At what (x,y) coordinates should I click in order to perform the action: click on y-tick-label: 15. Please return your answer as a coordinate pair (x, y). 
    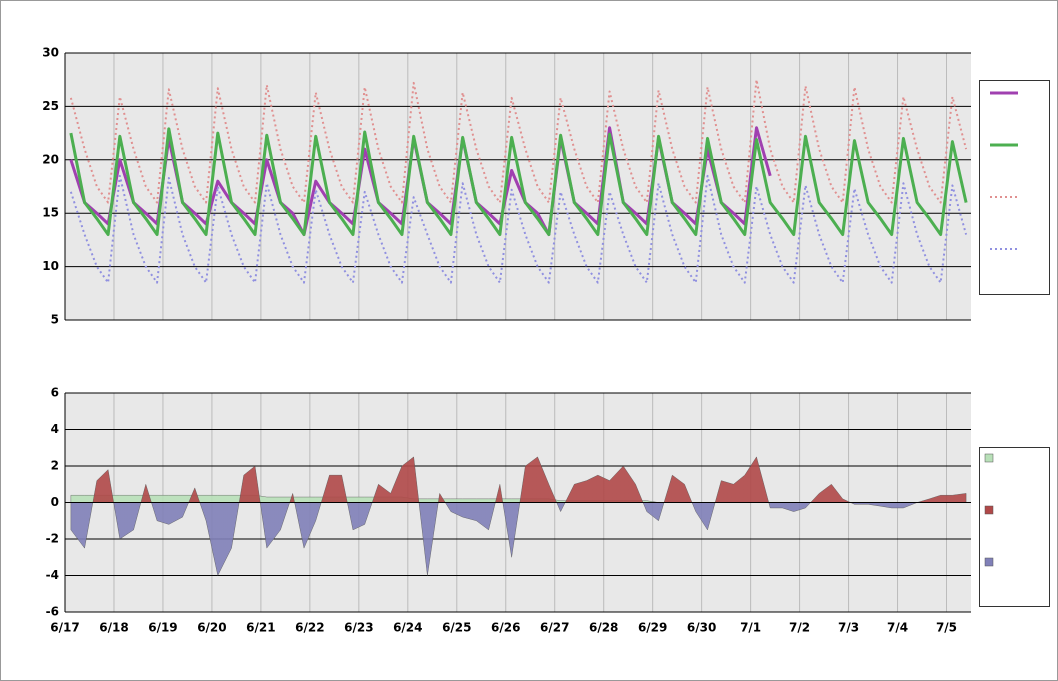
    Looking at the image, I should click on (50, 213).